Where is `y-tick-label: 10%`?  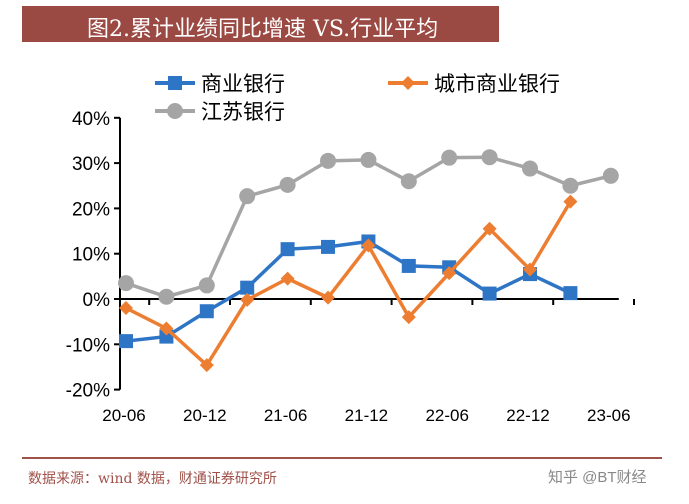
y-tick-label: 10% is located at coordinates (91, 255).